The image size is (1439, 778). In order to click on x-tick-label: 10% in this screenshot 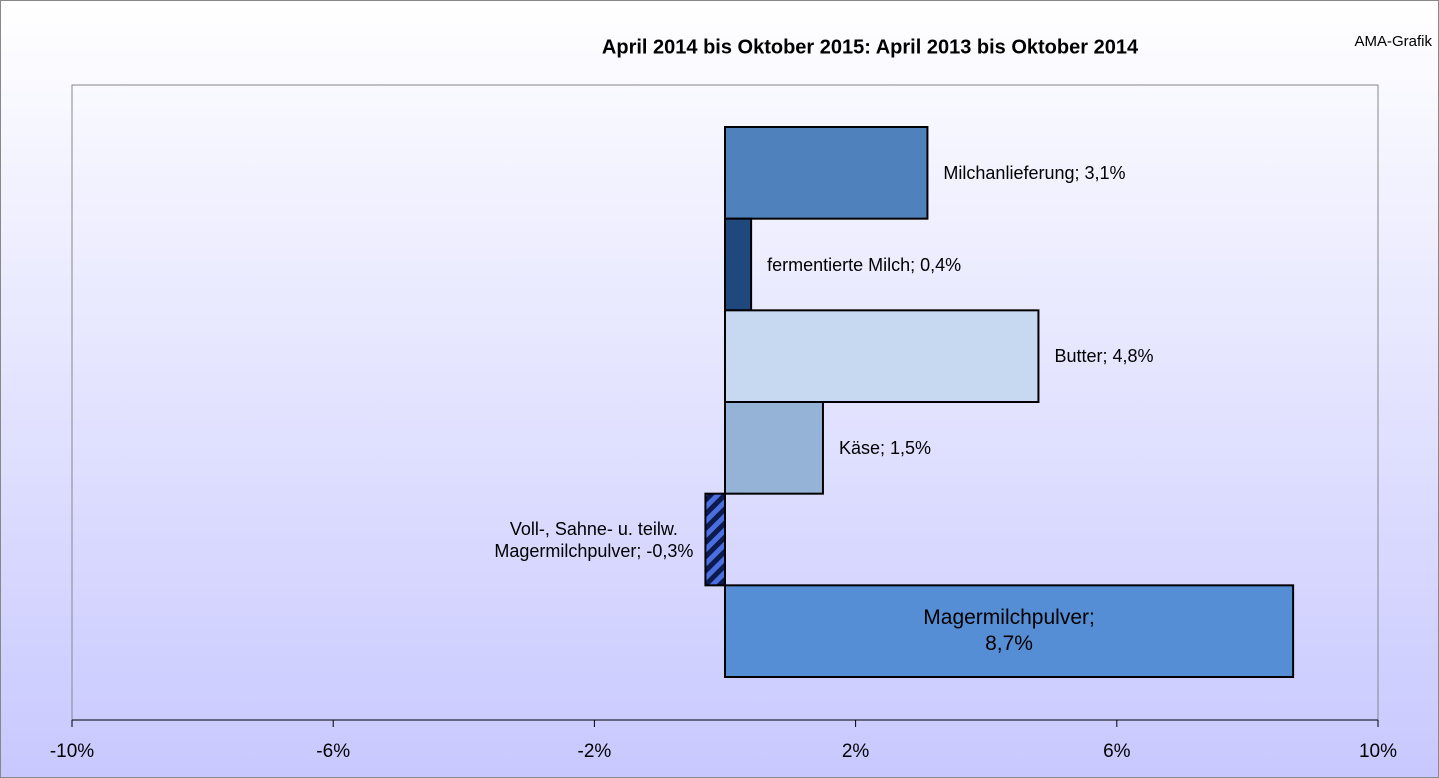, I will do `click(1378, 751)`.